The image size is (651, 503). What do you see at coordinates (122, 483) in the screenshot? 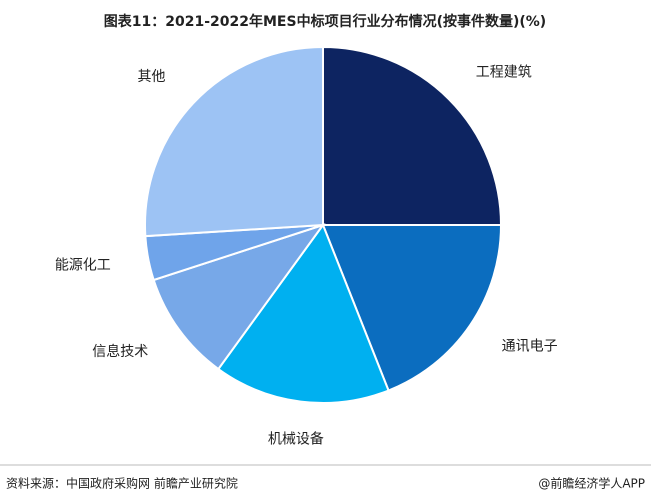
I see `source: 资料来源：中国政府采购网 前瞻产业研究院` at bounding box center [122, 483].